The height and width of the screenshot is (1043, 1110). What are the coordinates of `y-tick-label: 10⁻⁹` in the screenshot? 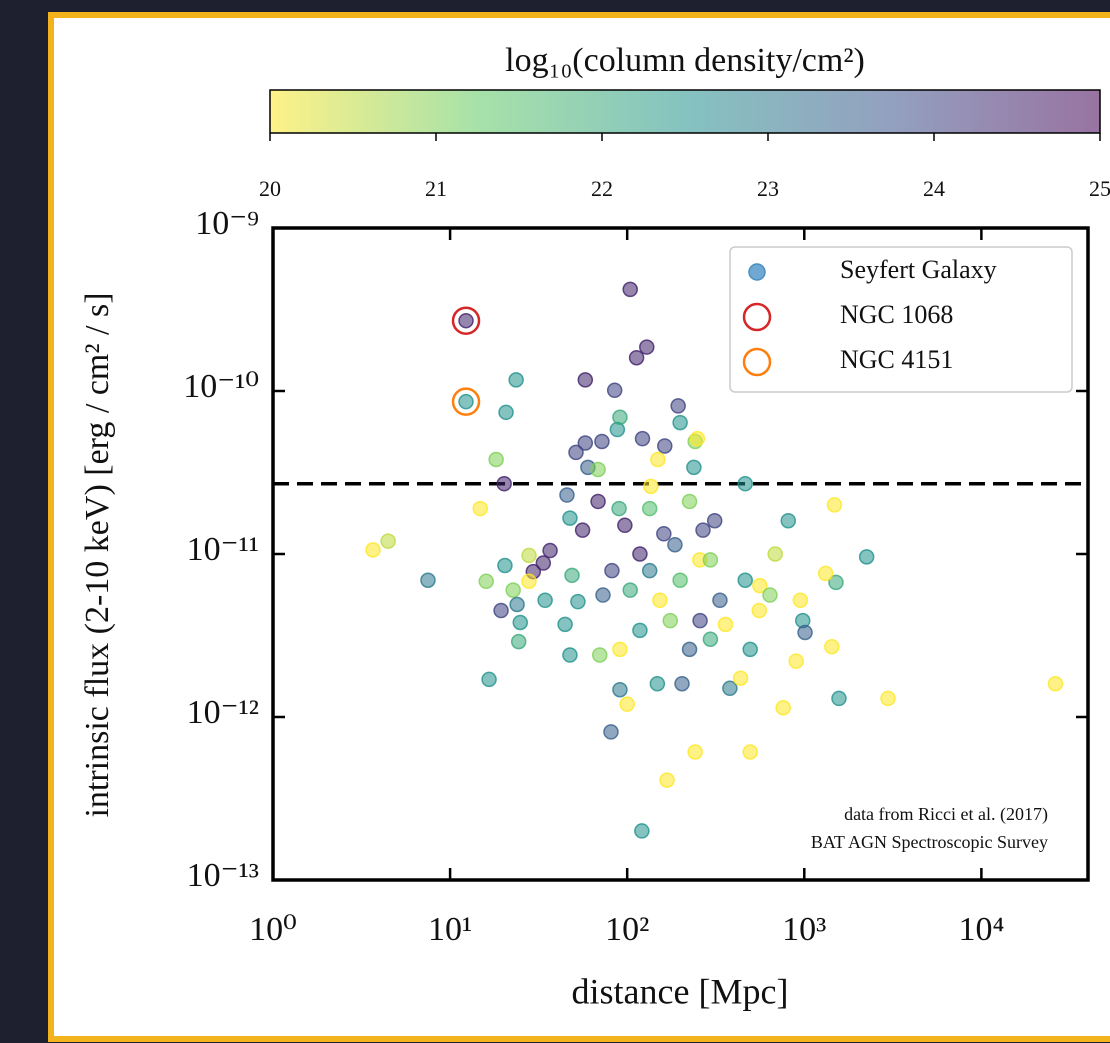 It's located at (227, 223).